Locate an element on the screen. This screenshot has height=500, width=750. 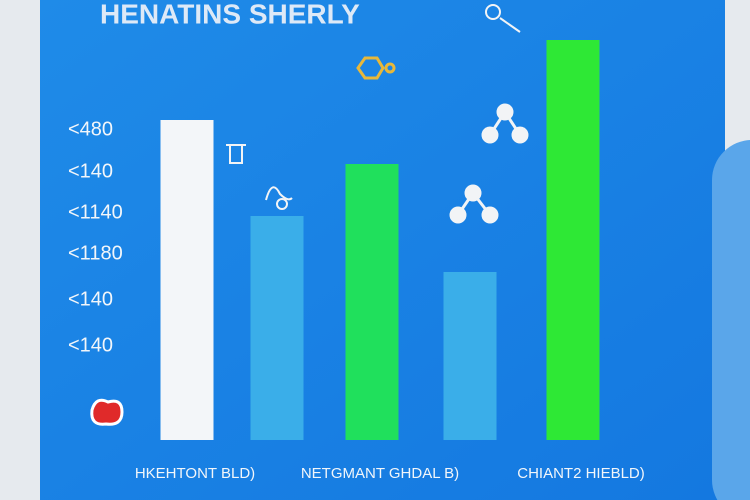
blob-icon is located at coordinates (107, 412).